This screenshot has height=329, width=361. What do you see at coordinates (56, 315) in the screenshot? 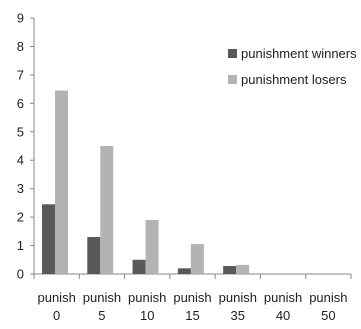
I see `x-category-label: 0` at bounding box center [56, 315].